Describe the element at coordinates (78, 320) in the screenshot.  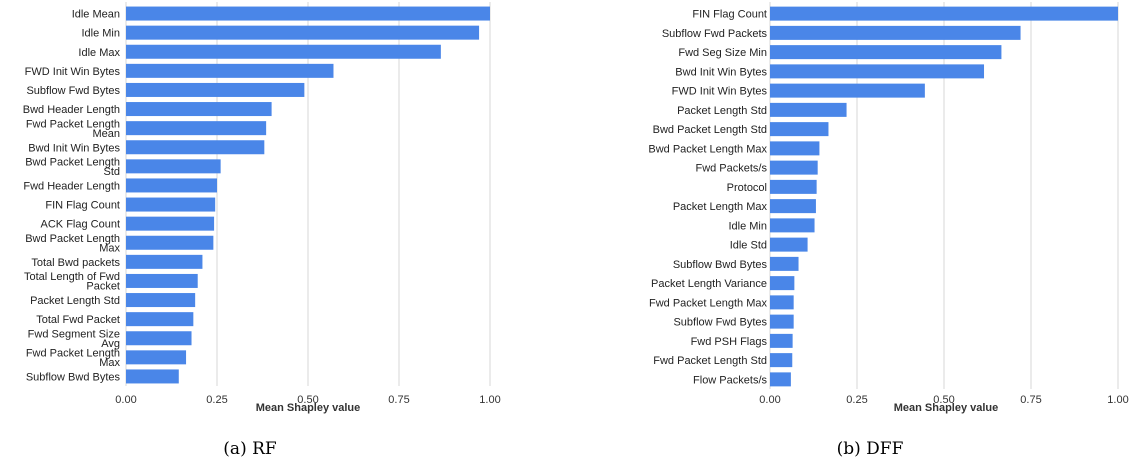
I see `category-label: Total Fwd Packet` at that location.